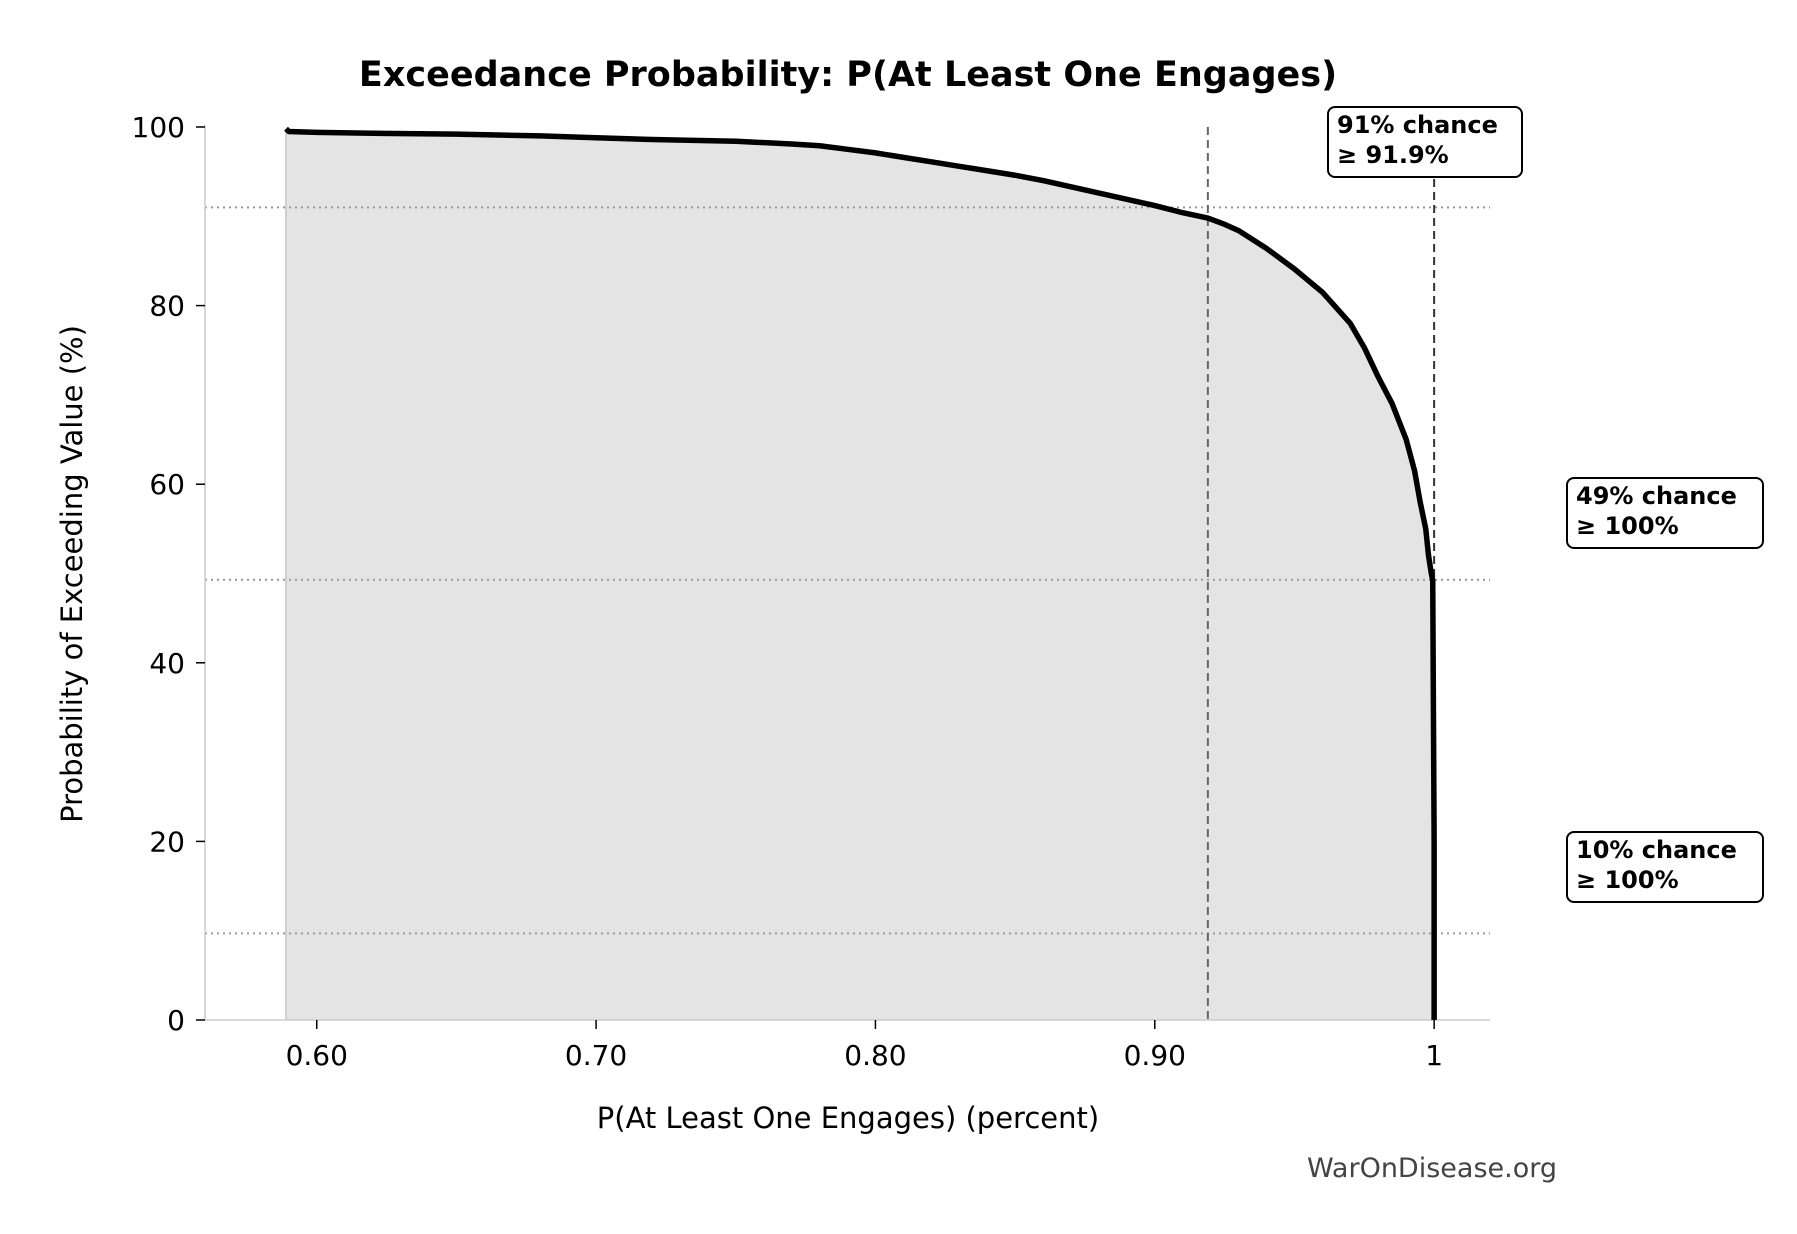 This screenshot has width=1797, height=1234. I want to click on y-tick-label: 80, so click(167, 306).